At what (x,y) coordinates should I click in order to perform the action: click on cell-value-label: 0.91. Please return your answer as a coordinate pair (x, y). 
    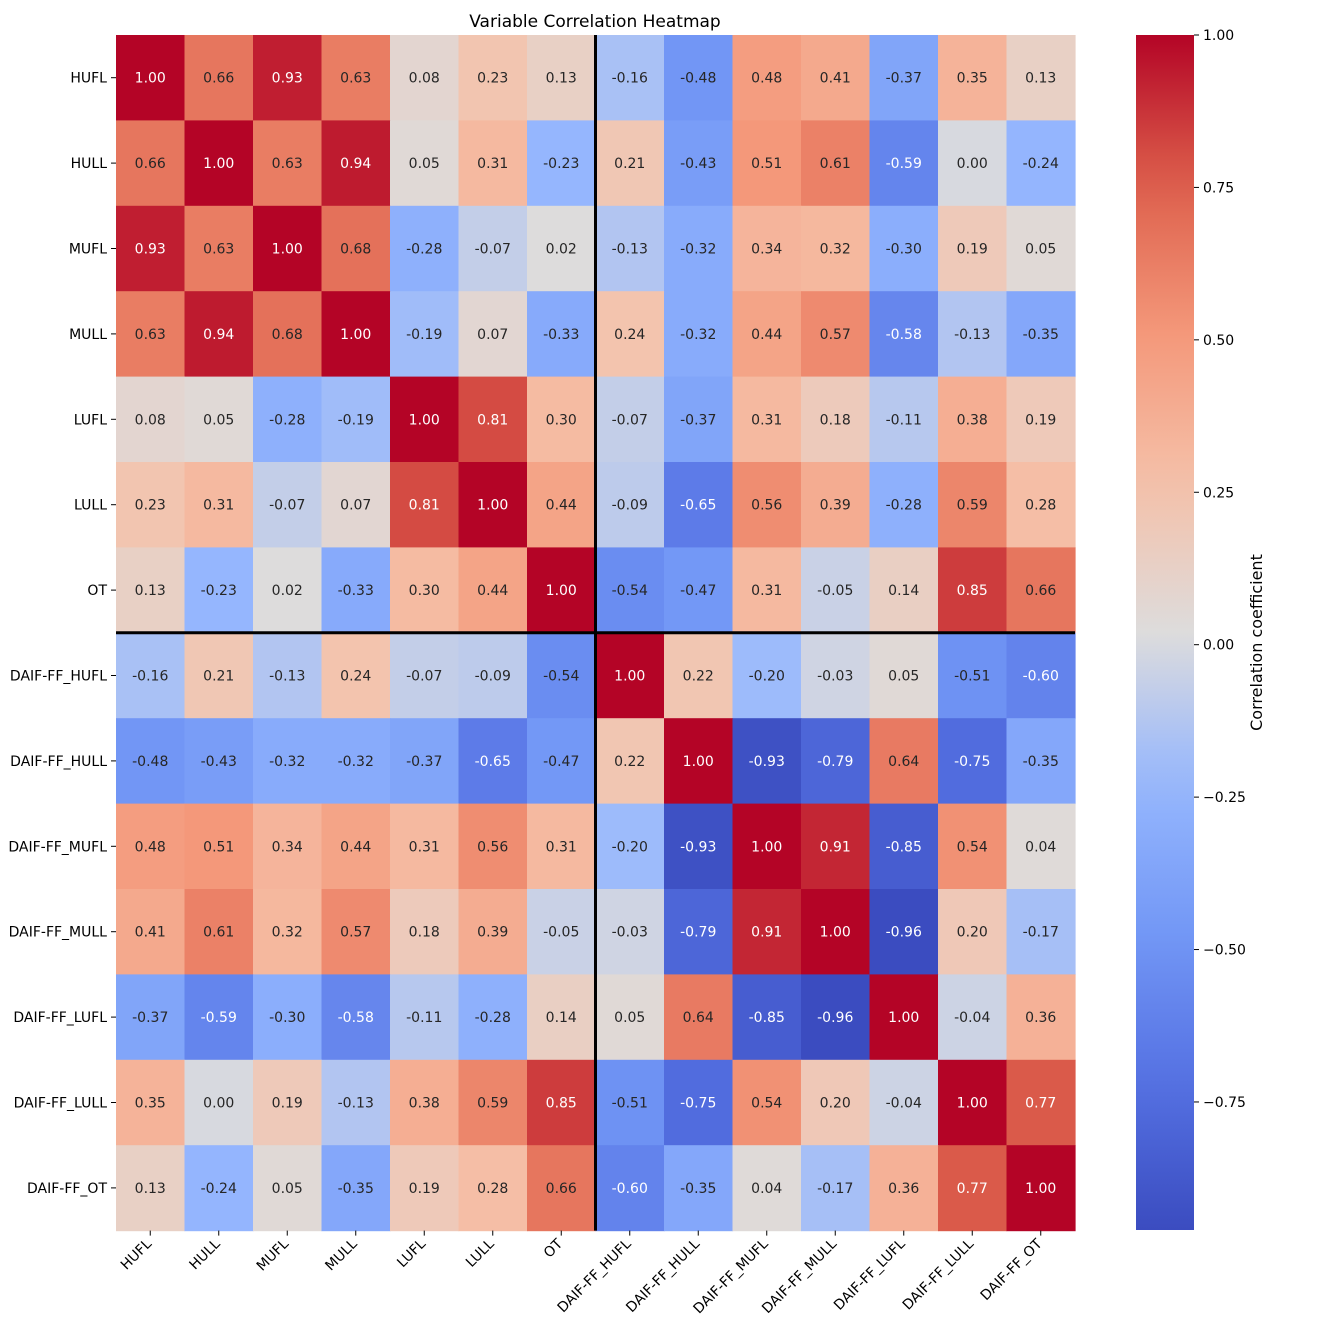
    Looking at the image, I should click on (766, 933).